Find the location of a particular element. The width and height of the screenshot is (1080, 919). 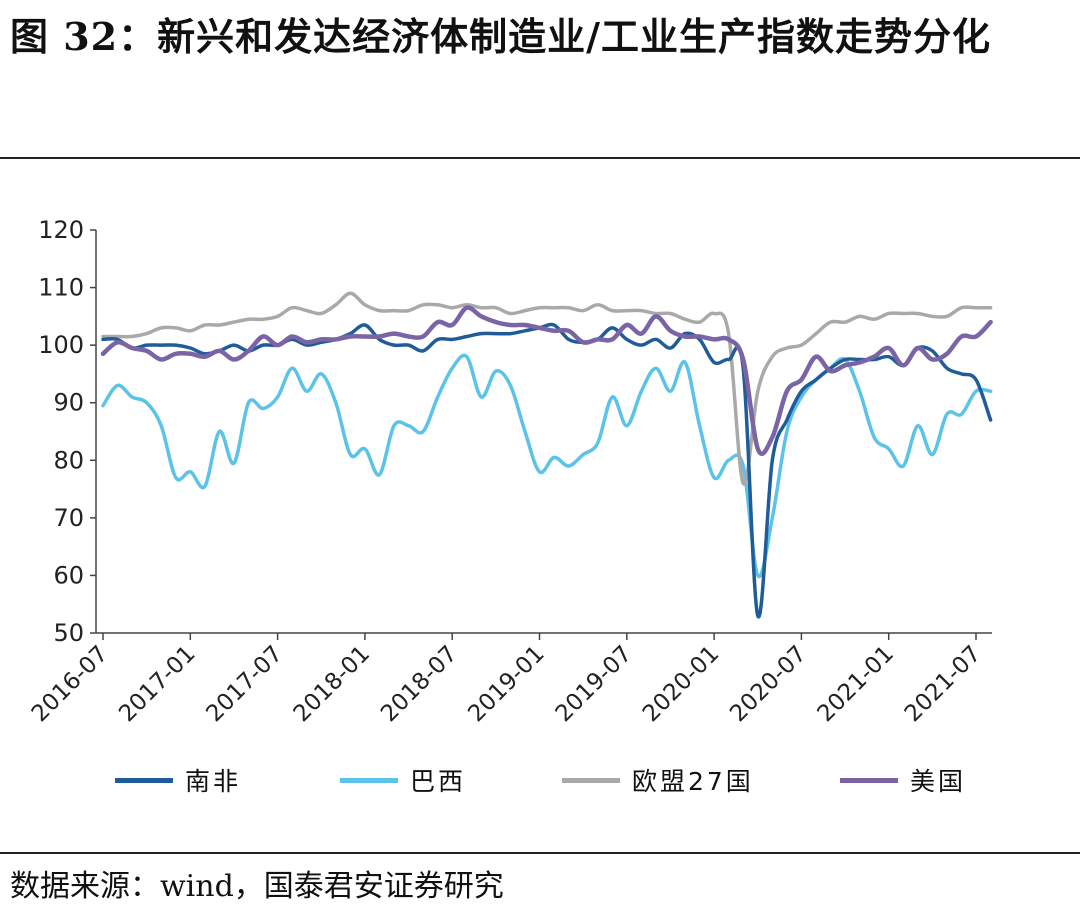

figure-title: 图 32：新兴和发达经济体制造业/工业生产指数走势分化 is located at coordinates (500, 36).